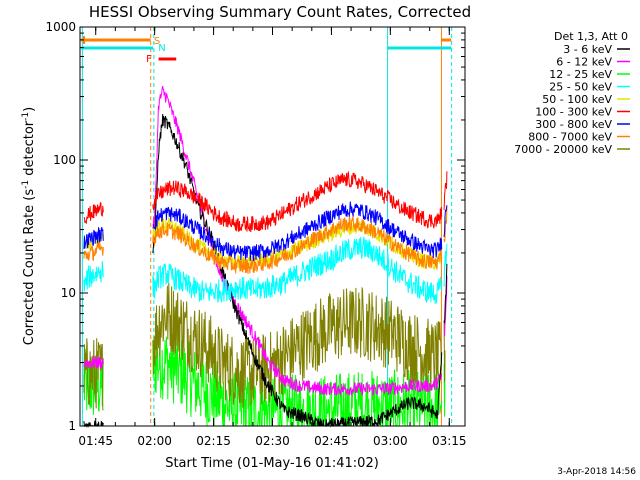 Image resolution: width=640 pixels, height=480 pixels. What do you see at coordinates (68, 293) in the screenshot?
I see `y-tick-label: 10` at bounding box center [68, 293].